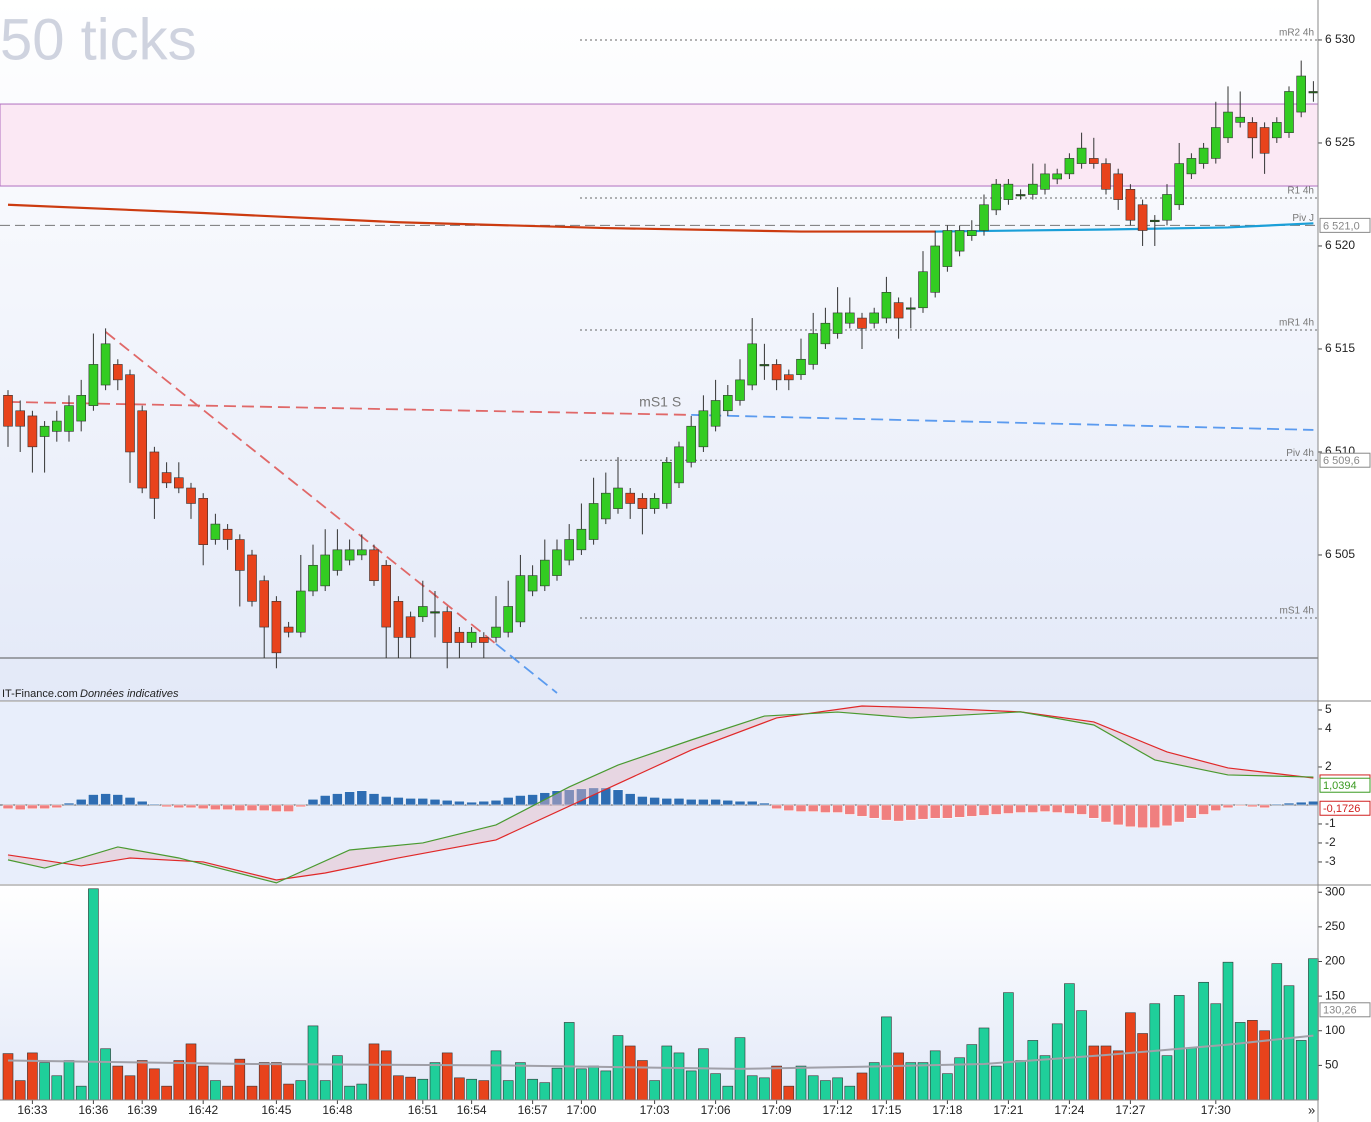 The image size is (1371, 1122). I want to click on trendline, so click(301, 488).